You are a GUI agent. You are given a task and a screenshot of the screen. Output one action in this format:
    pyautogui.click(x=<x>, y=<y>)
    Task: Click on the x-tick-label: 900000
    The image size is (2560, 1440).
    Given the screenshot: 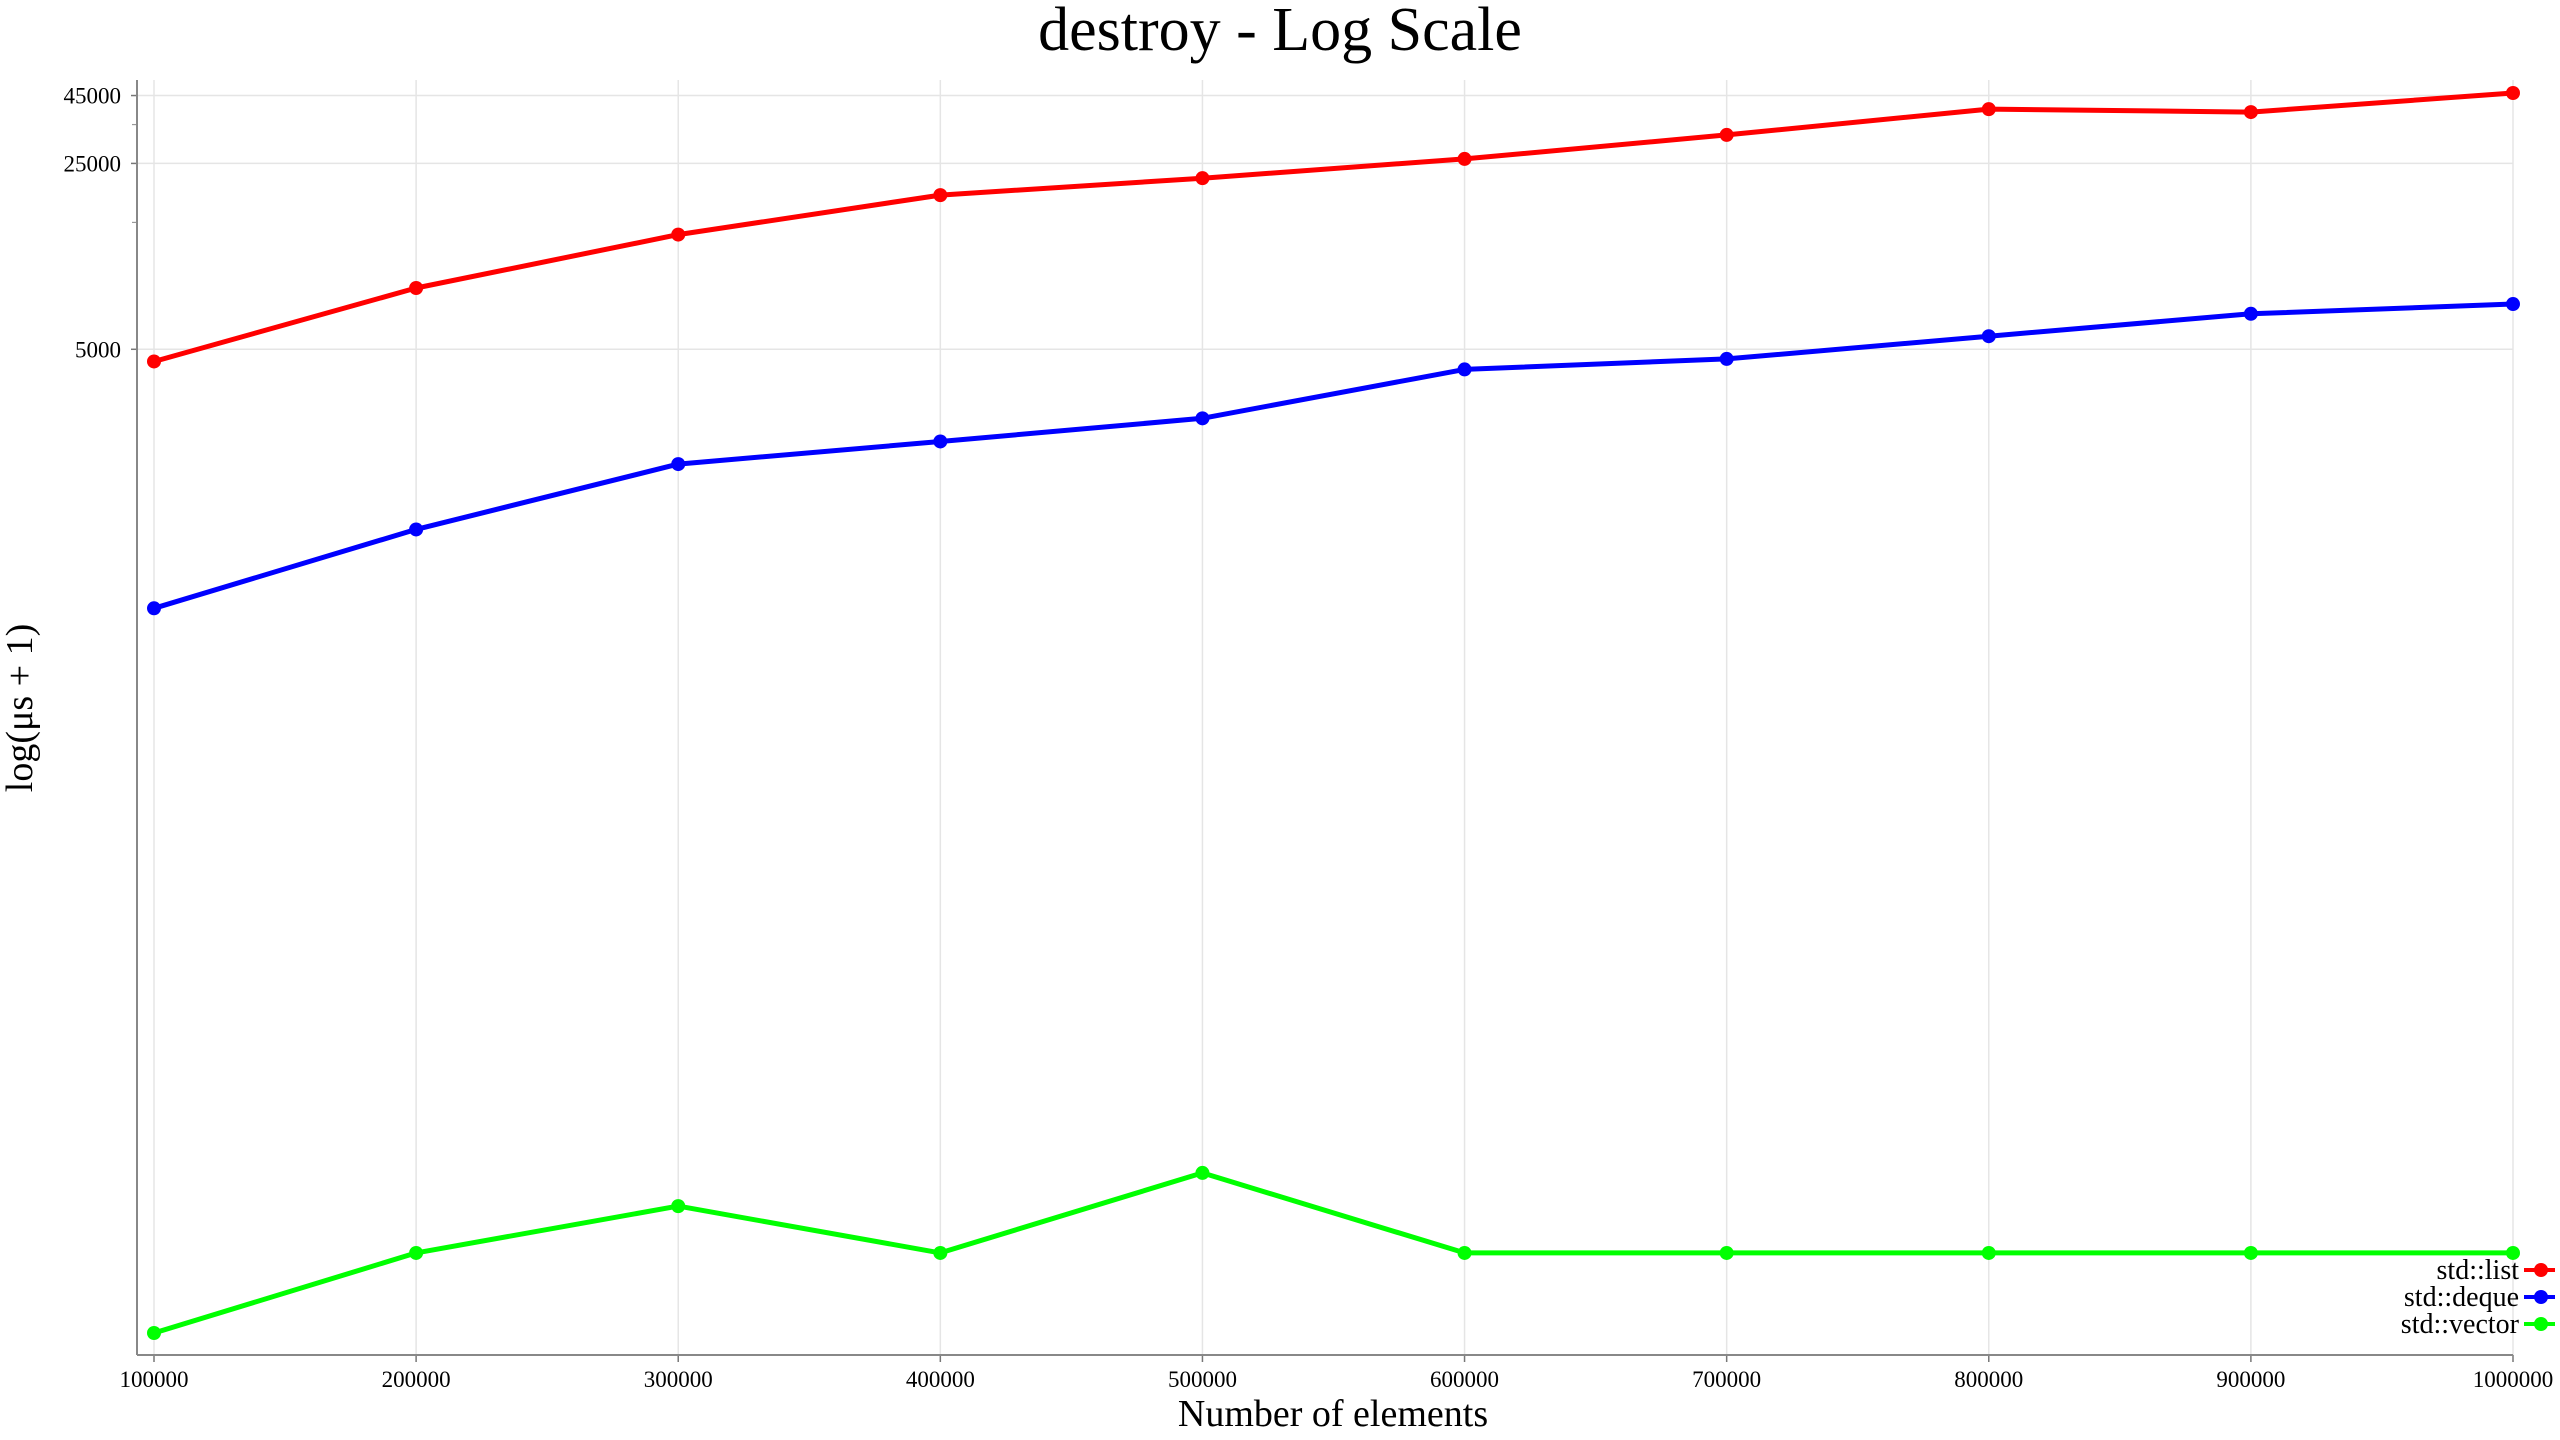 What is the action you would take?
    pyautogui.click(x=2250, y=1379)
    